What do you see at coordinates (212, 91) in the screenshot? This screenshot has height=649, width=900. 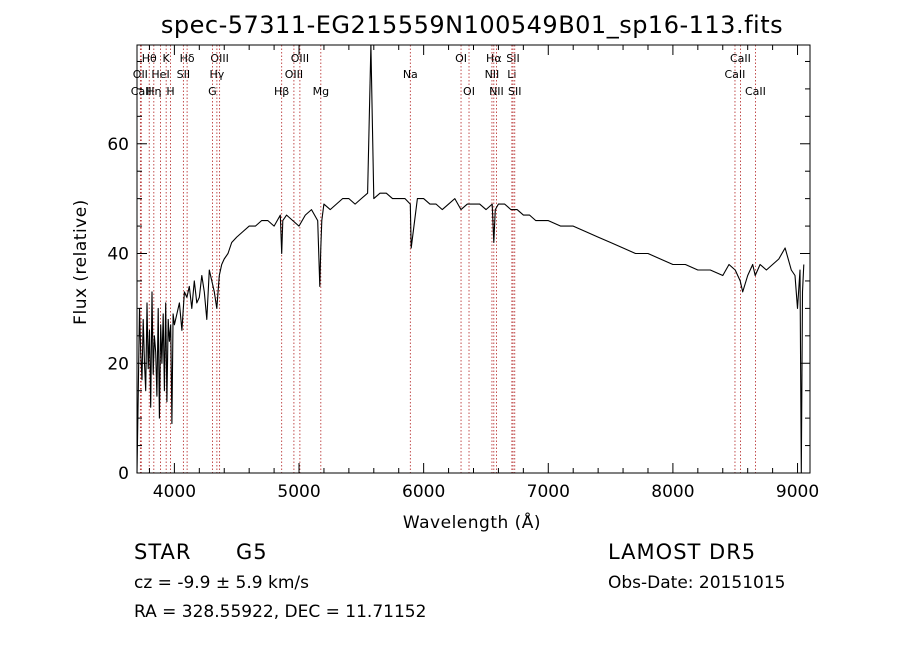 I see `line-marker-label: G` at bounding box center [212, 91].